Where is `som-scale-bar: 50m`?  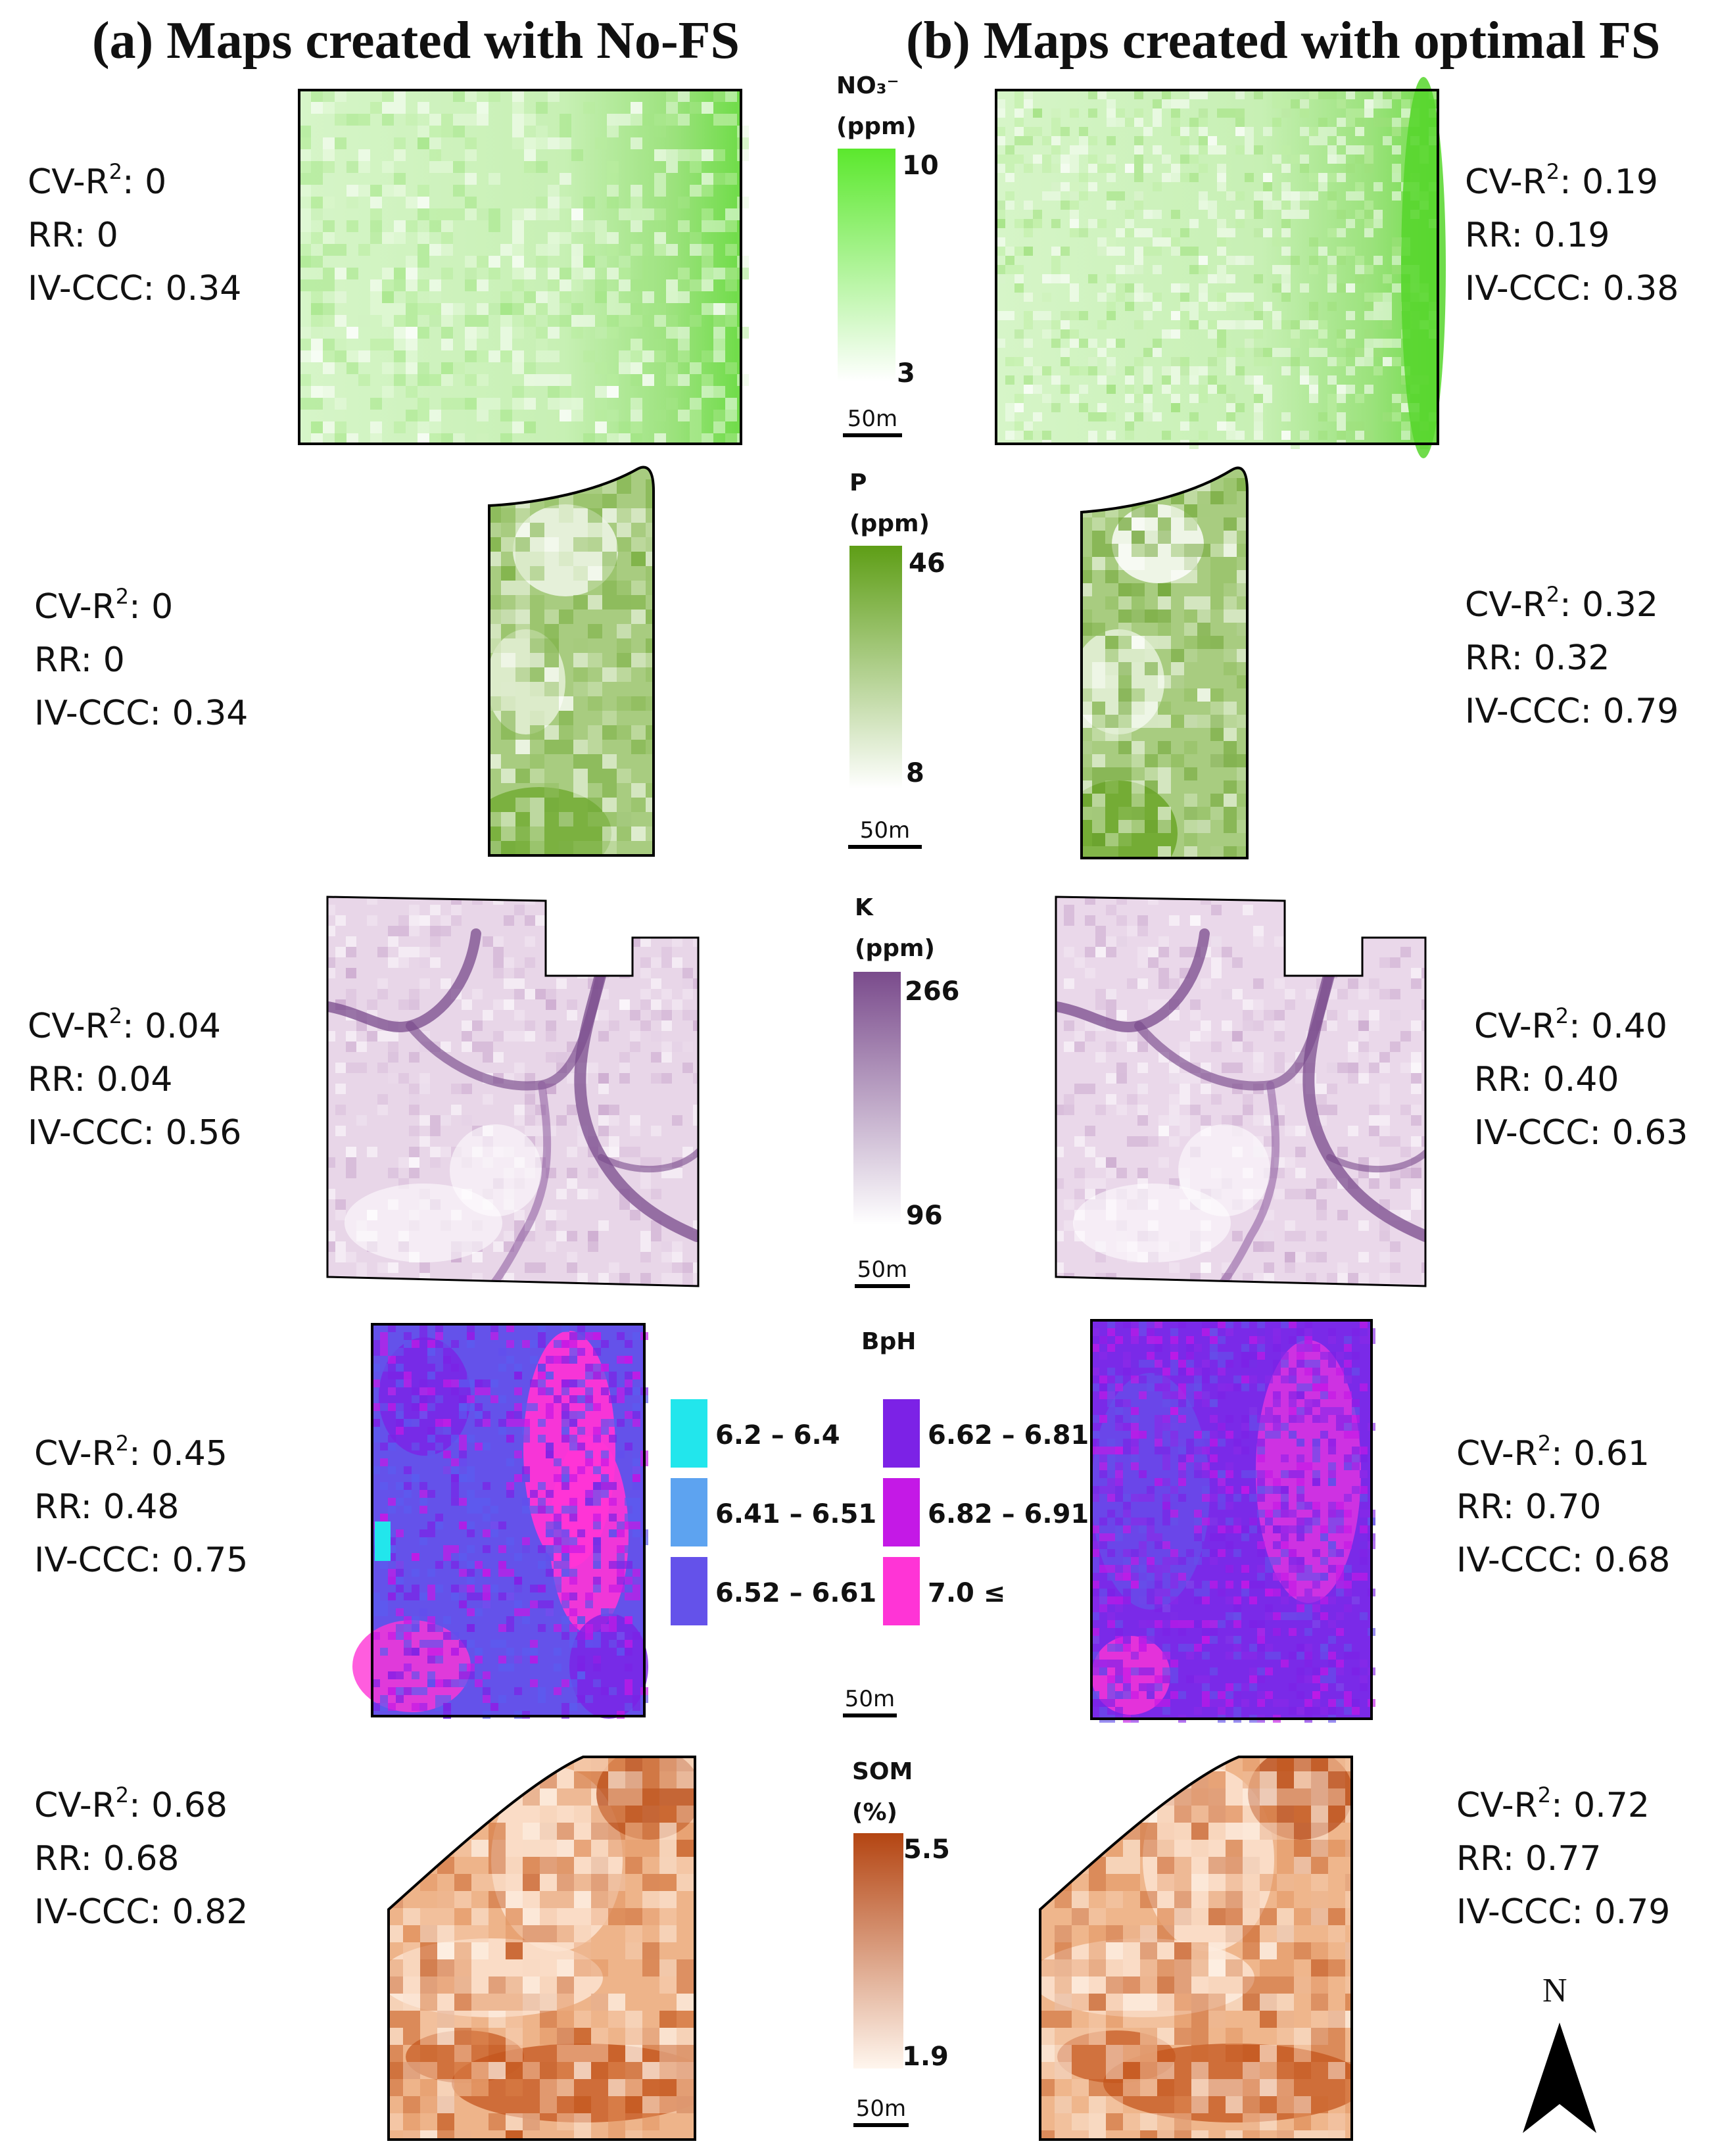 som-scale-bar: 50m is located at coordinates (881, 2112).